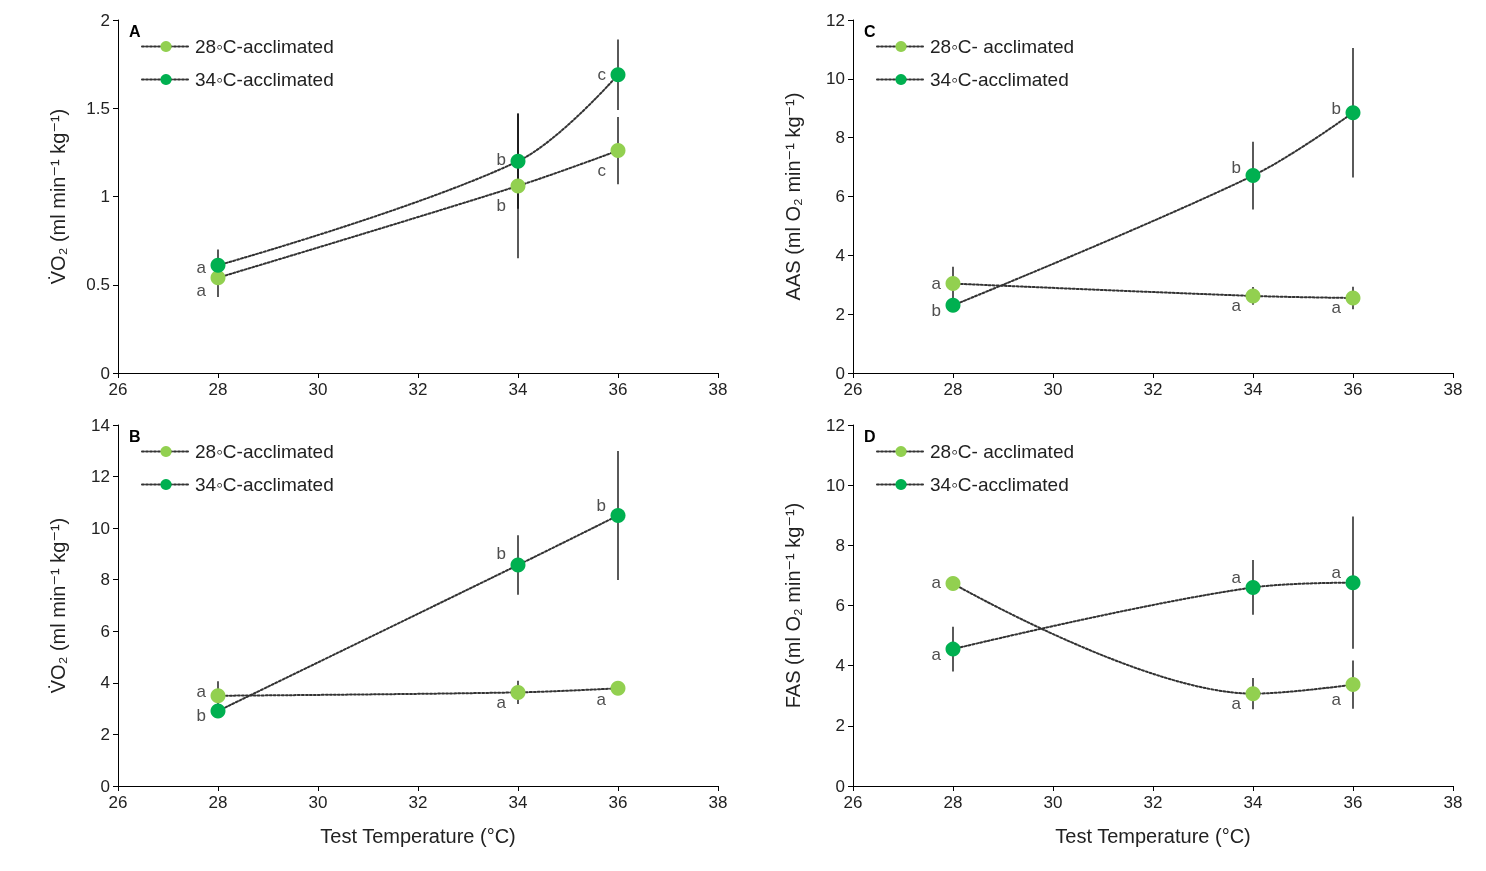 This screenshot has height=871, width=1486. Describe the element at coordinates (98, 108) in the screenshot. I see `y-tick-label: 1.5` at that location.